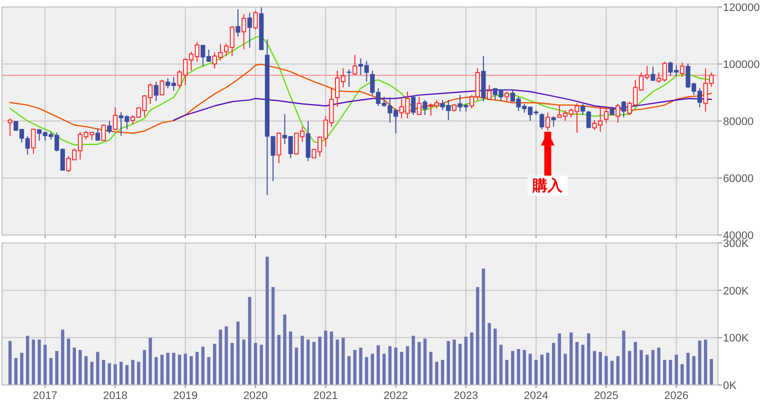 This screenshot has width=762, height=401. I want to click on x-tick-label: 2019, so click(185, 395).